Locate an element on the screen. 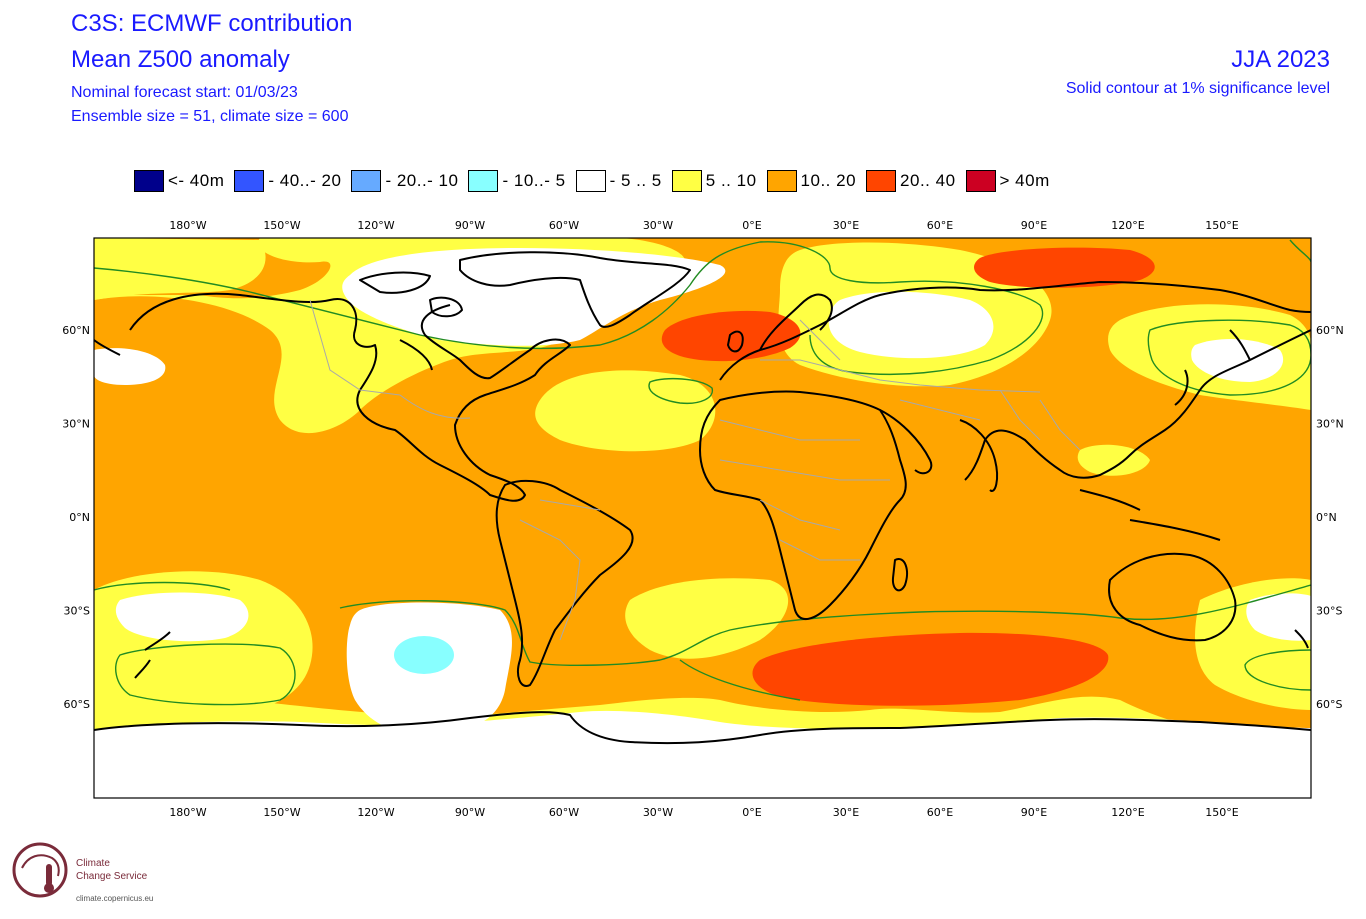 The image size is (1366, 919). significance-note: Solid contour at 1% significance level is located at coordinates (1197, 88).